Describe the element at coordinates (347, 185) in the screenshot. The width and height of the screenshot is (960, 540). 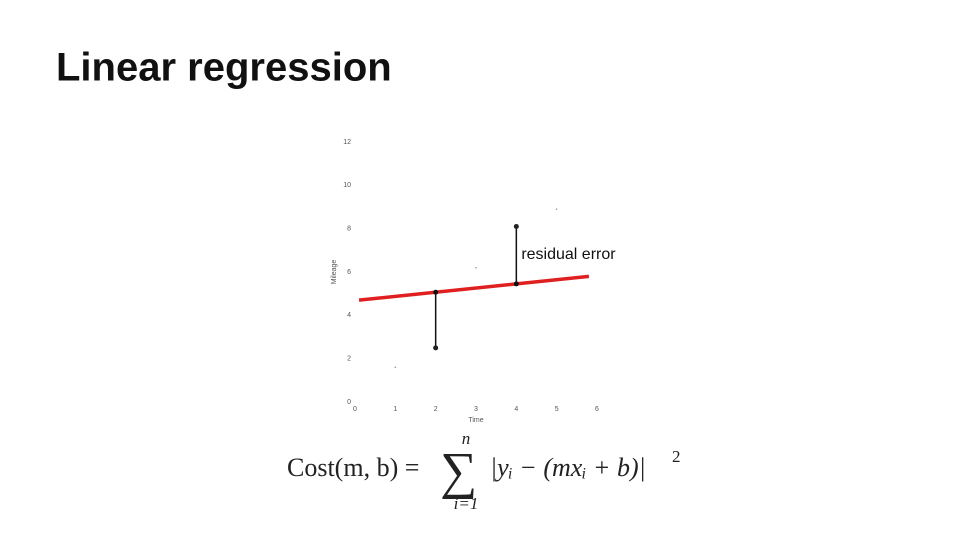
I see `y-tick-label: 10` at that location.